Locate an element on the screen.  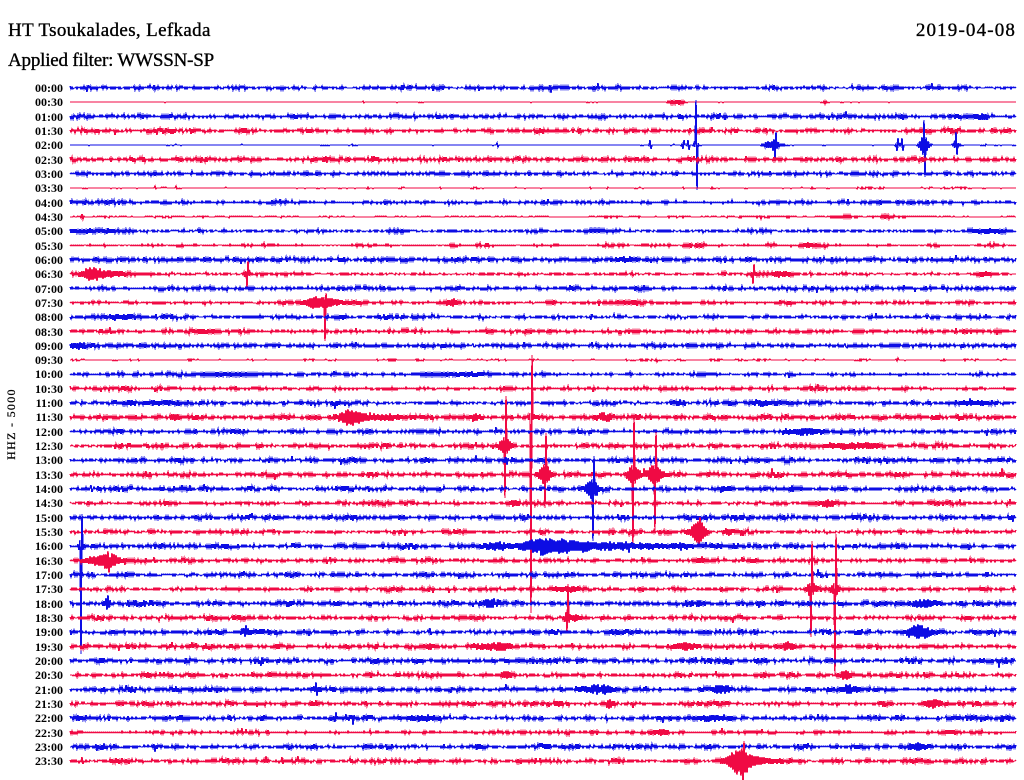
svg-text: HHZ - 5000 is located at coordinates (11, 424).